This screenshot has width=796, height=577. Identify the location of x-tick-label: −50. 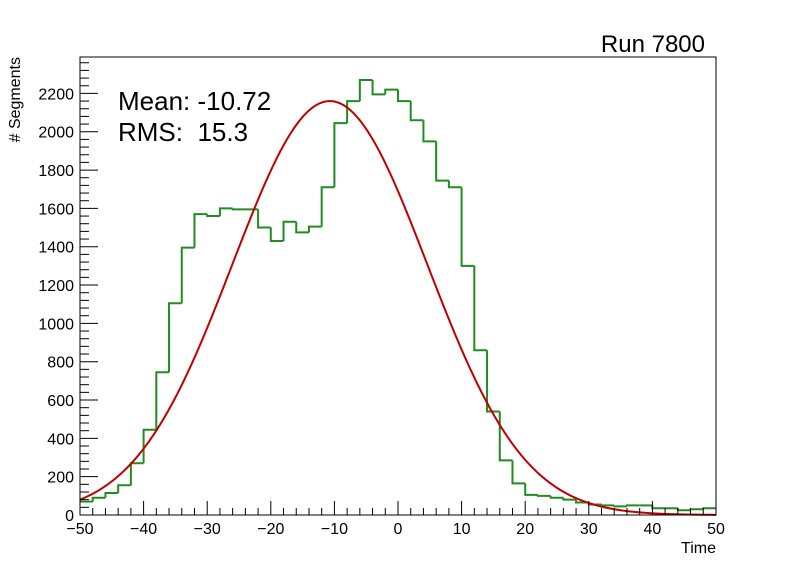
(79, 529).